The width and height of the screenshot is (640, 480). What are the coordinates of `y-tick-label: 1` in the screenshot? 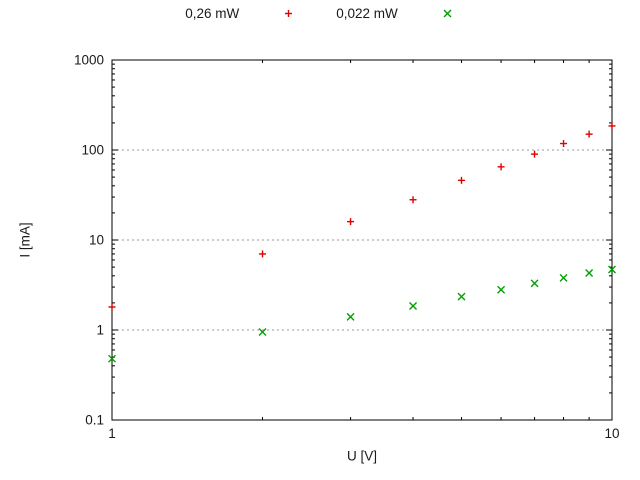 It's located at (100, 330).